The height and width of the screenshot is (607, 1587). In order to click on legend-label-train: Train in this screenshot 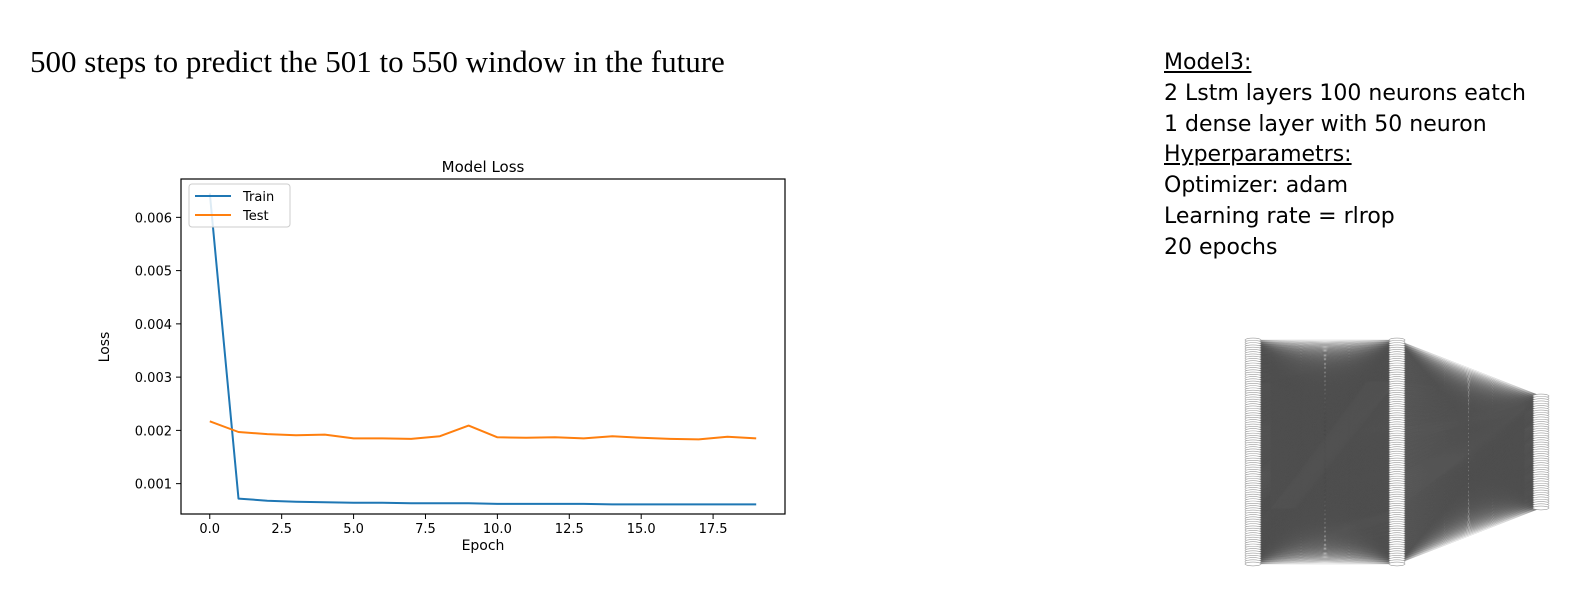, I will do `click(258, 197)`.